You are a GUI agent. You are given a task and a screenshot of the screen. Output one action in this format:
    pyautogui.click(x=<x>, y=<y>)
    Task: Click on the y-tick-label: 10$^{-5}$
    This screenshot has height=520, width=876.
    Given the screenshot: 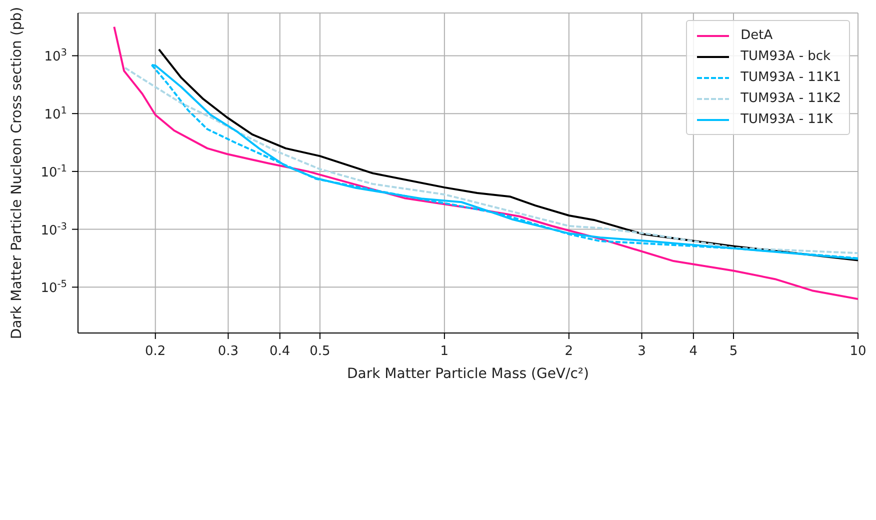 What is the action you would take?
    pyautogui.click(x=53, y=287)
    